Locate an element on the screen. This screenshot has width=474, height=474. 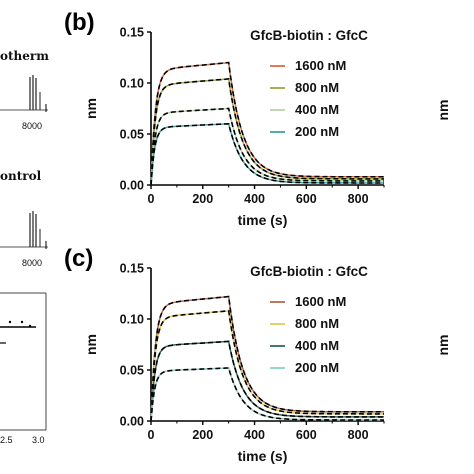
left-spectrum-top is located at coordinates (24, 93).